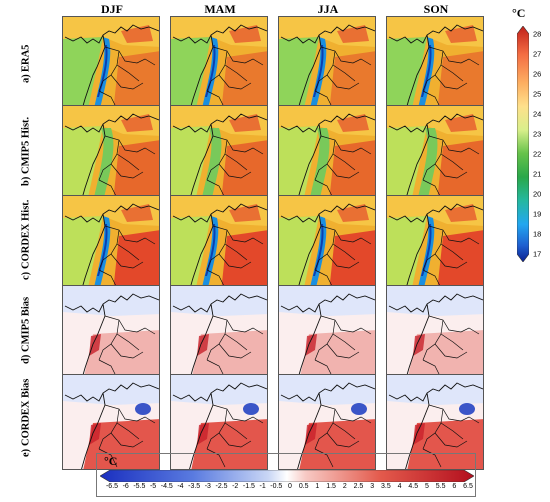 The image size is (550, 502). What do you see at coordinates (111, 422) in the screenshot?
I see `map-panel-cordex-bias-djf` at bounding box center [111, 422].